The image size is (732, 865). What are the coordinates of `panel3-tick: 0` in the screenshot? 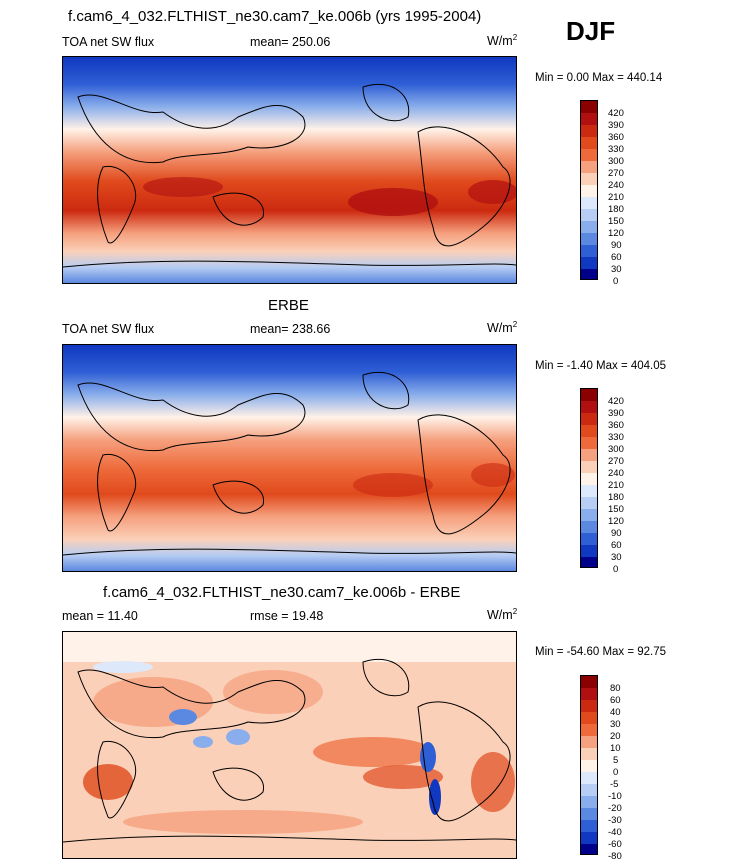 It's located at (616, 772).